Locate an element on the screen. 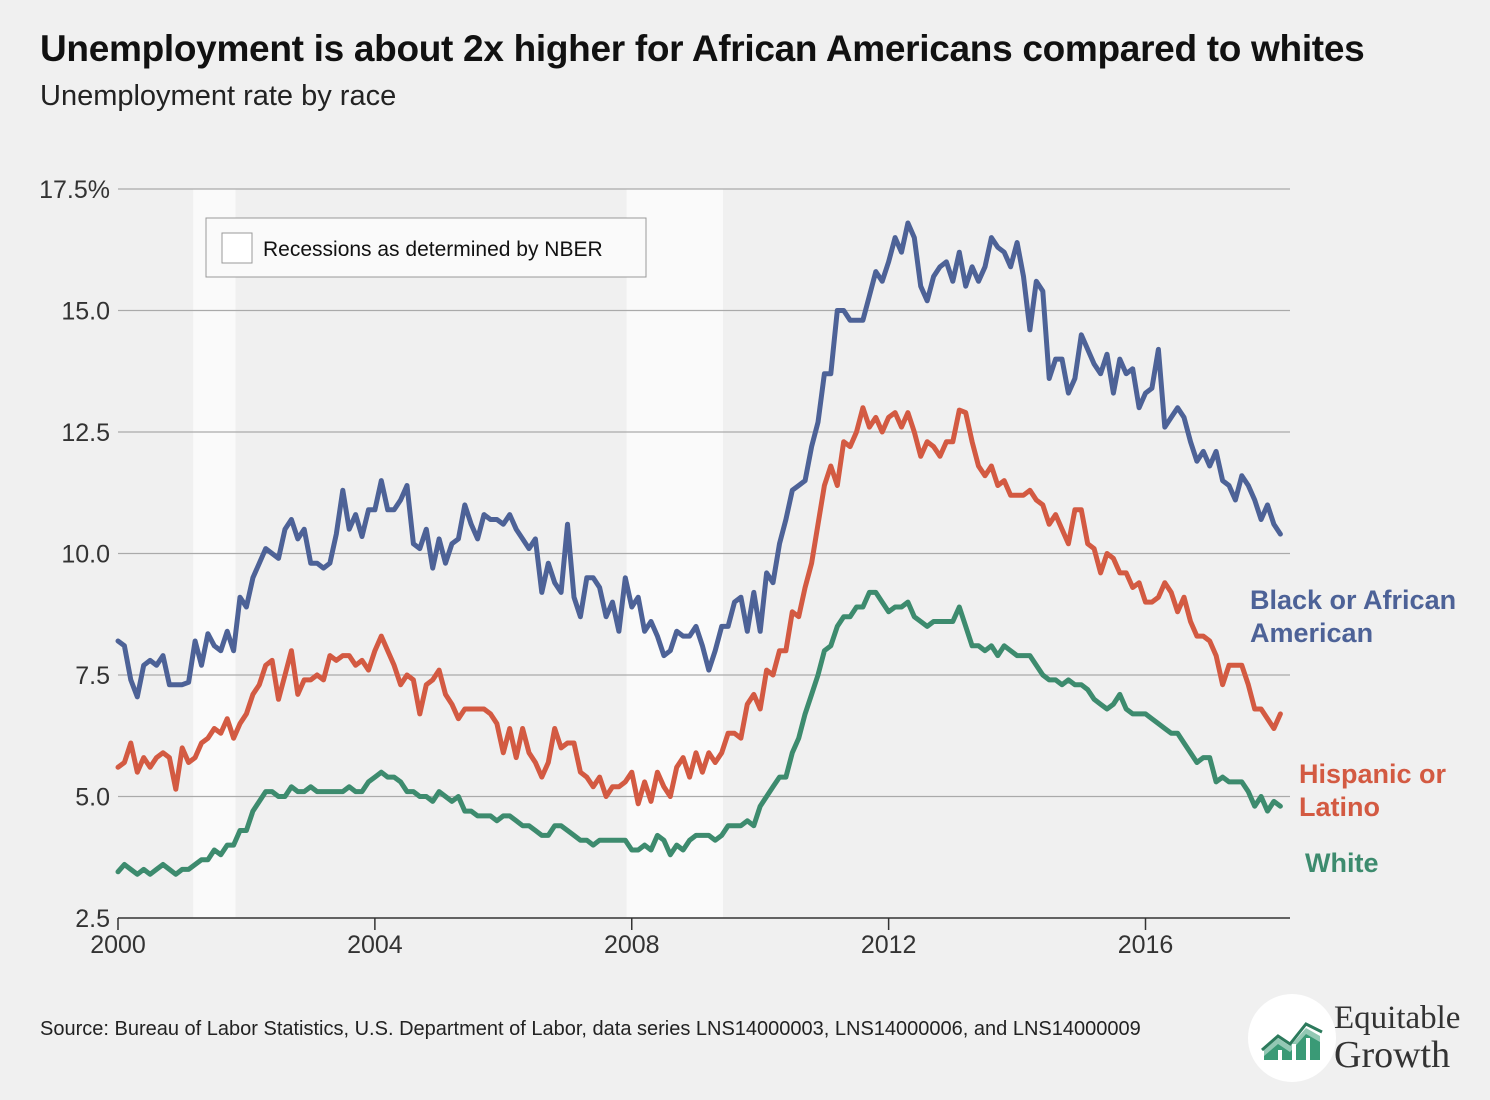 The width and height of the screenshot is (1490, 1100). legend-box is located at coordinates (426, 247).